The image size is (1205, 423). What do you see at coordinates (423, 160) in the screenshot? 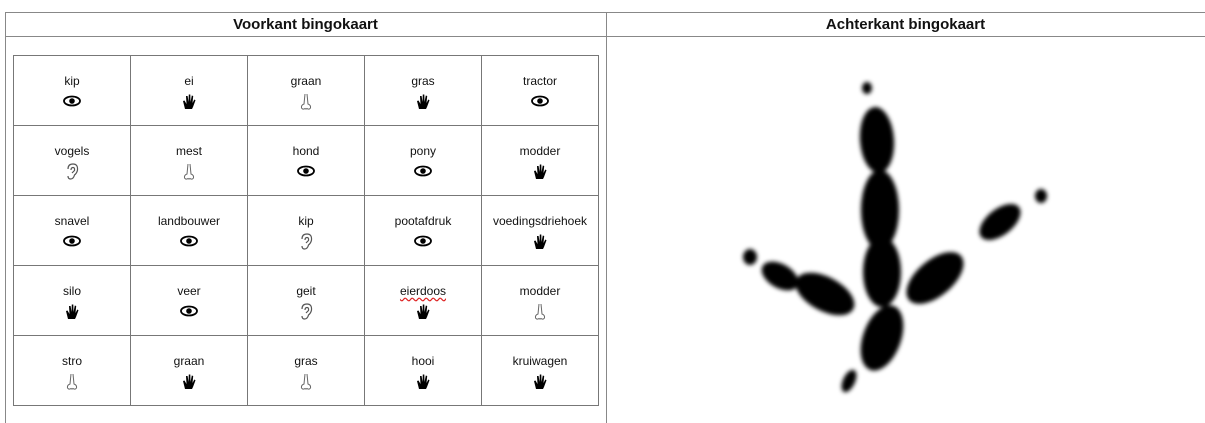
I see `grid-cell: pony` at bounding box center [423, 160].